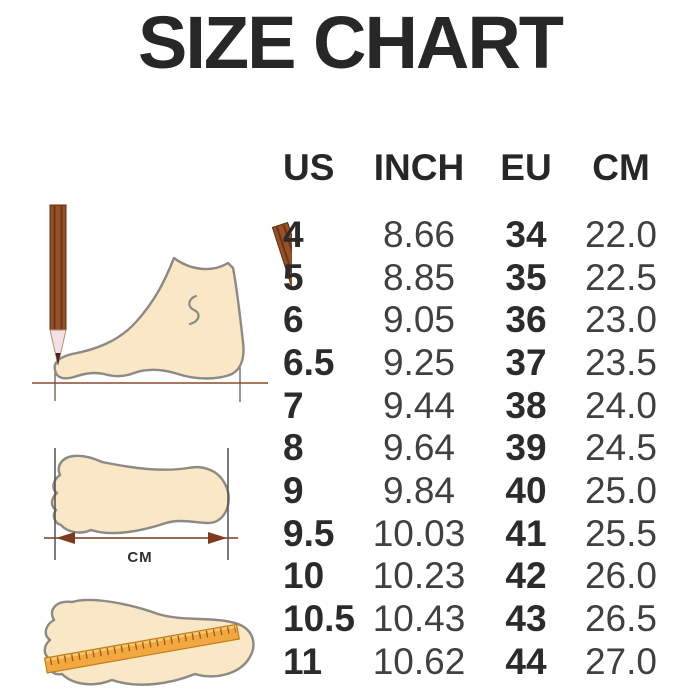 This screenshot has height=700, width=700. Describe the element at coordinates (620, 490) in the screenshot. I see `cell-cm: 25.0` at that location.